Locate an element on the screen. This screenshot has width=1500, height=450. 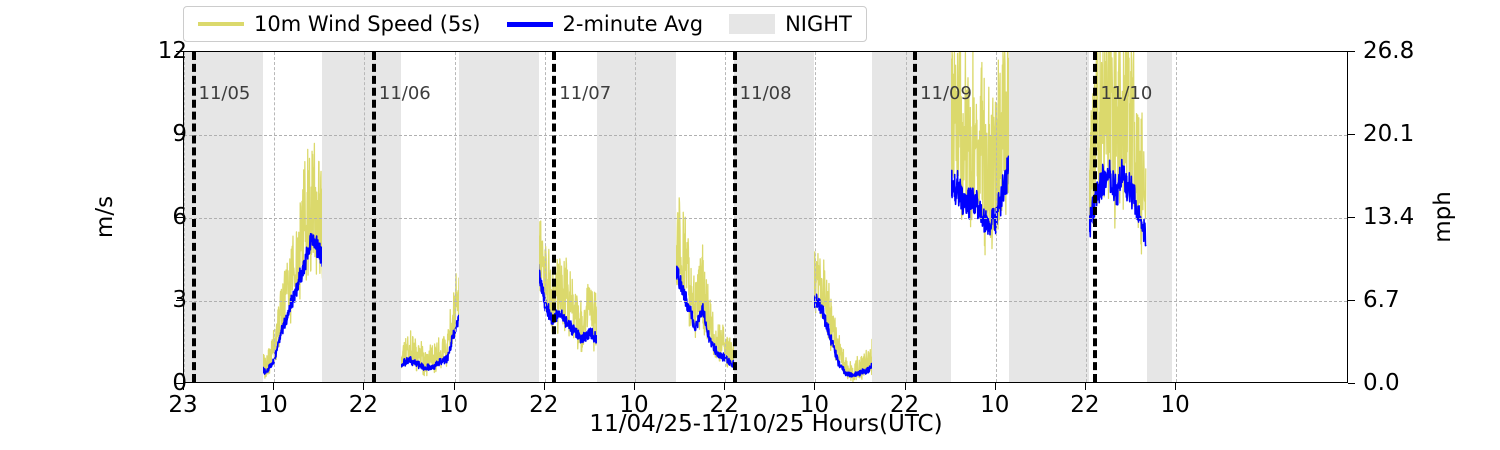
chart-legend: 10m Wind Speed (5s) 2-minute Avg NIGHT is located at coordinates (525, 24).